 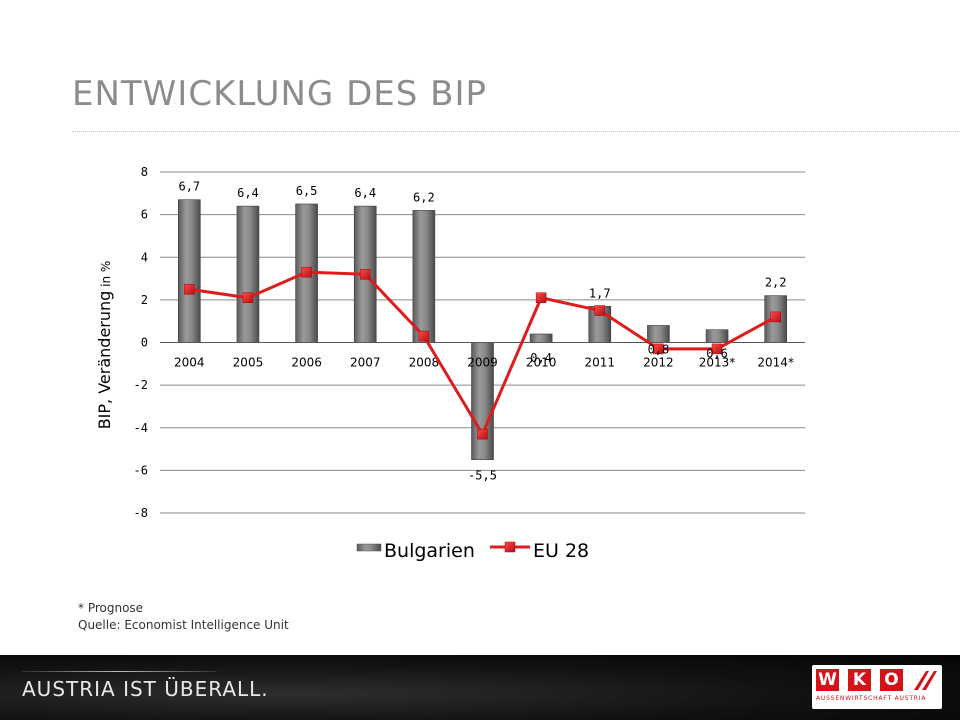 I want to click on bar-data-label: 0,8, so click(x=659, y=349).